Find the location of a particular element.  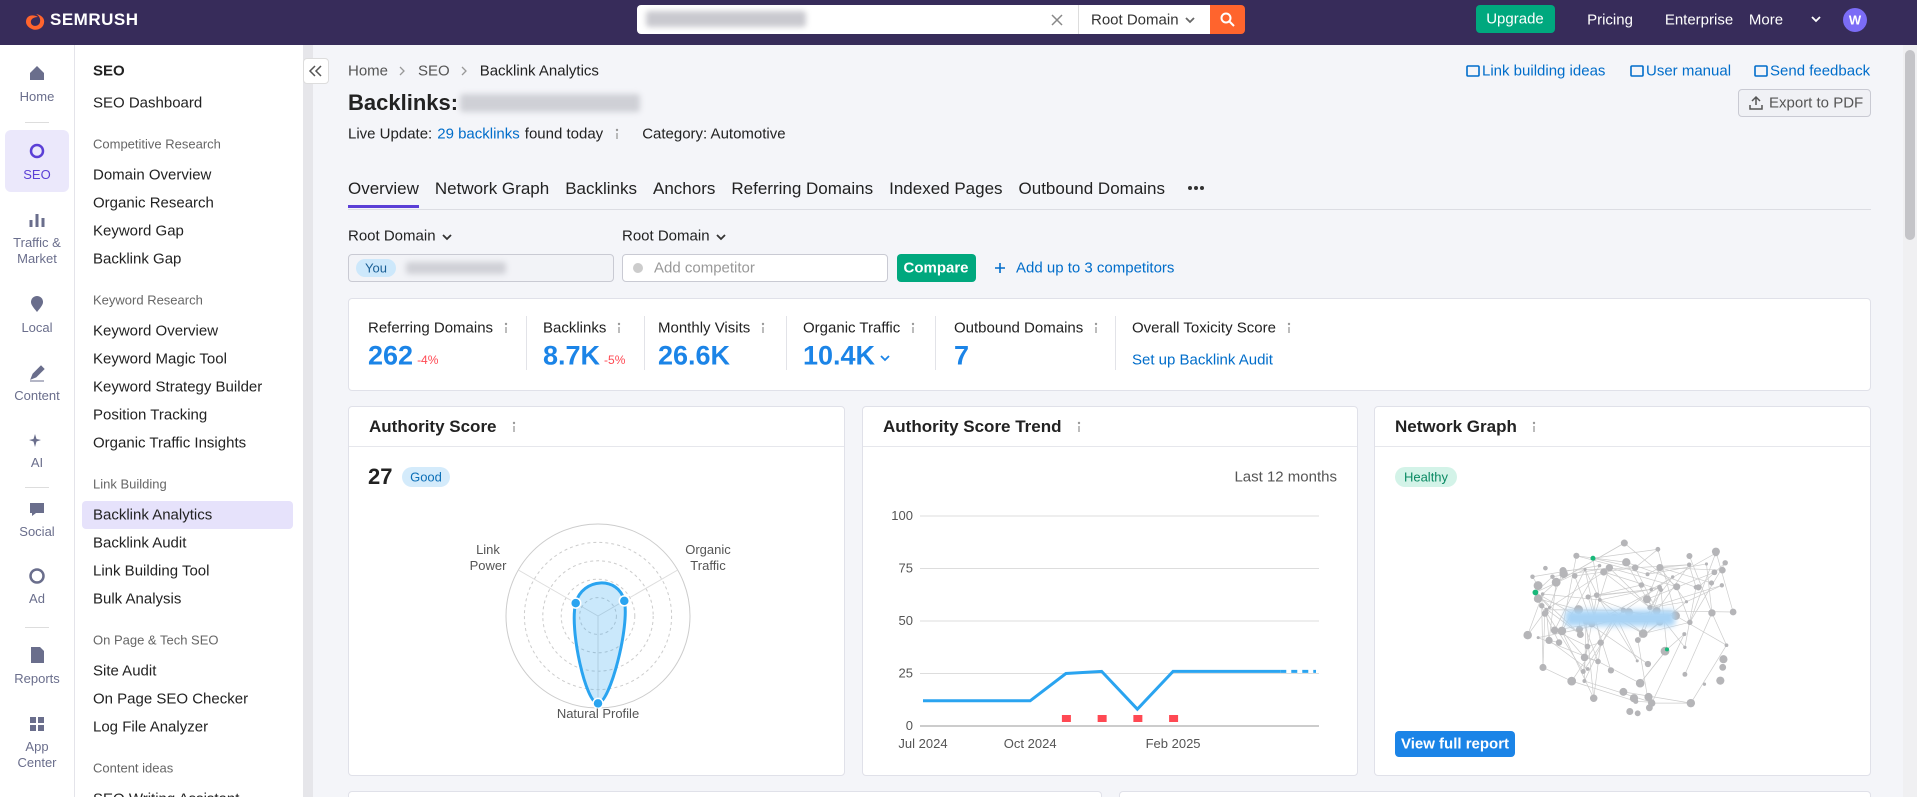

radar-axis-label: Natural Profile is located at coordinates (598, 713).